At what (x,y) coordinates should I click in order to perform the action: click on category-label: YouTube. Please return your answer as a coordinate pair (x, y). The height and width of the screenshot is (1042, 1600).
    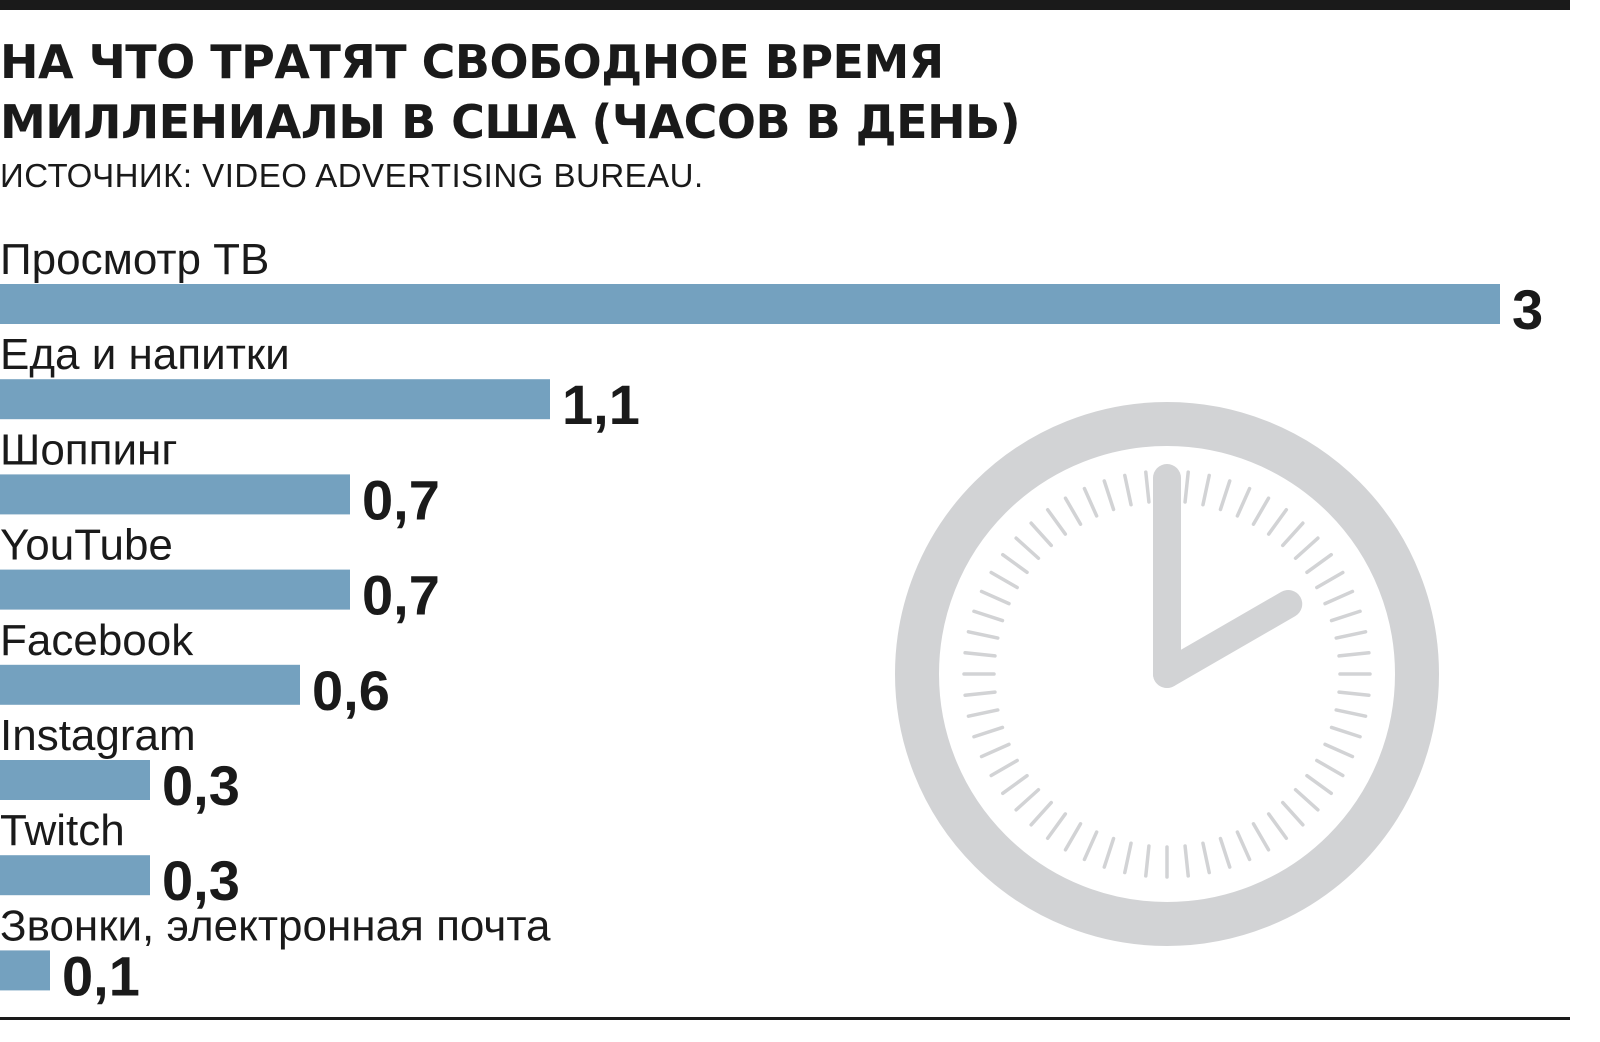
    Looking at the image, I should click on (86, 545).